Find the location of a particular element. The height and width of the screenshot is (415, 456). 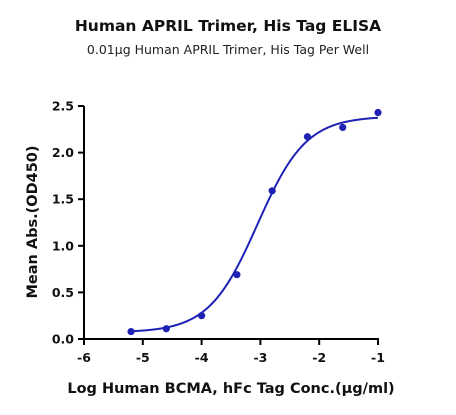

y-tick-label: 1.0 is located at coordinates (63, 245).